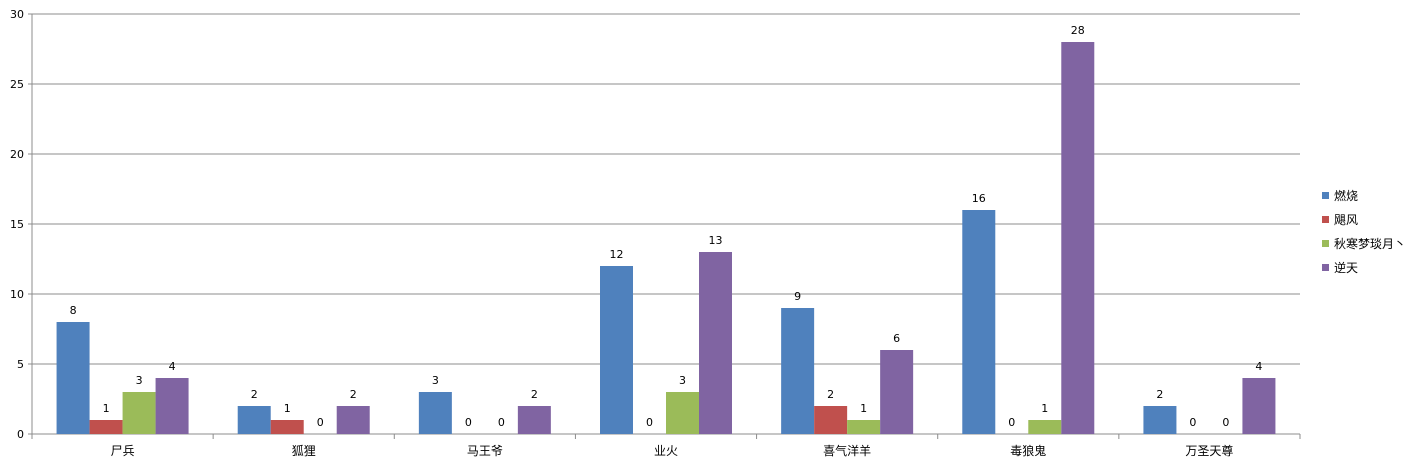 This screenshot has height=471, width=1427. Describe the element at coordinates (896, 338) in the screenshot. I see `data-label: 6` at that location.